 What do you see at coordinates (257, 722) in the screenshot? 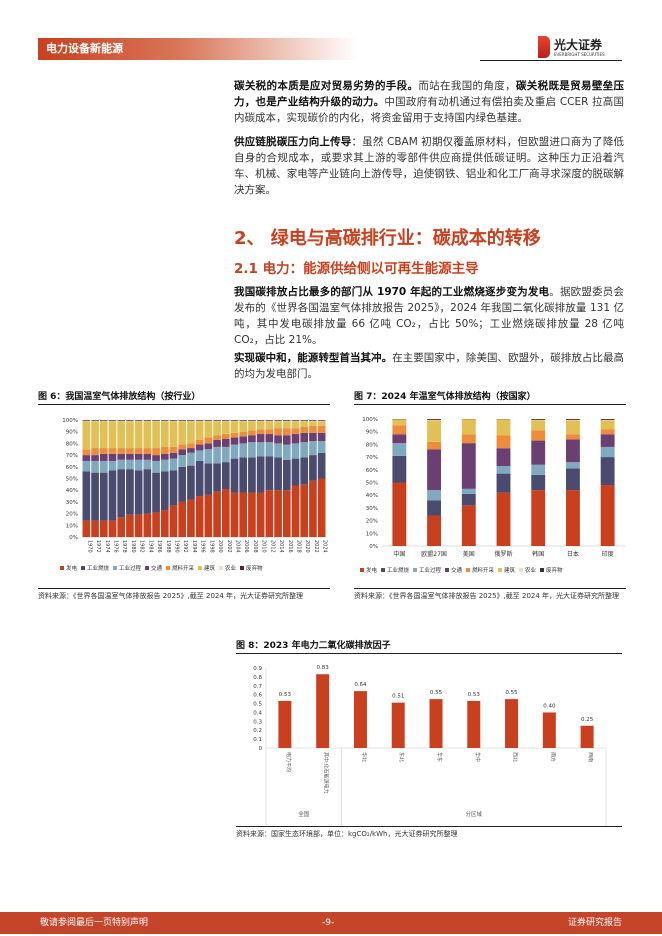
I see `y-tick-label: 0.3` at bounding box center [257, 722].